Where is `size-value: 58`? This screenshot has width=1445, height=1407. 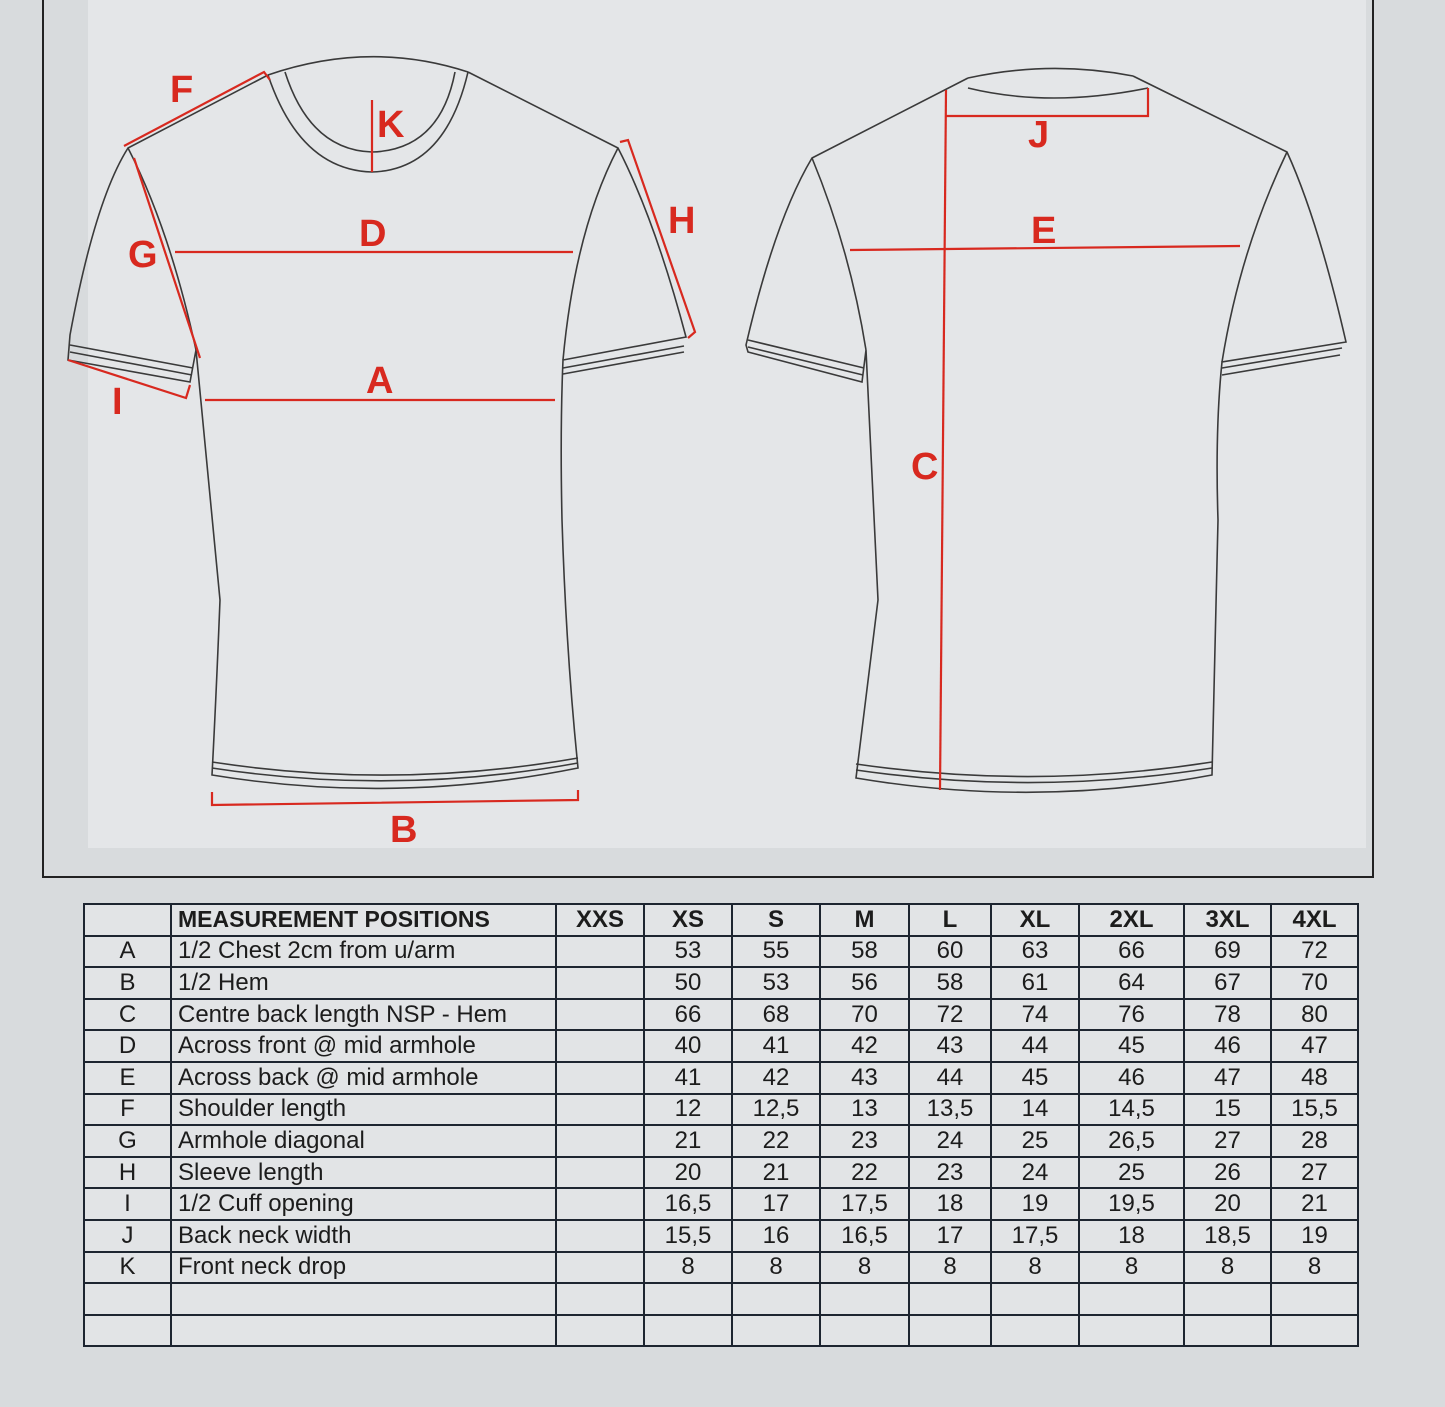 size-value: 58 is located at coordinates (864, 951).